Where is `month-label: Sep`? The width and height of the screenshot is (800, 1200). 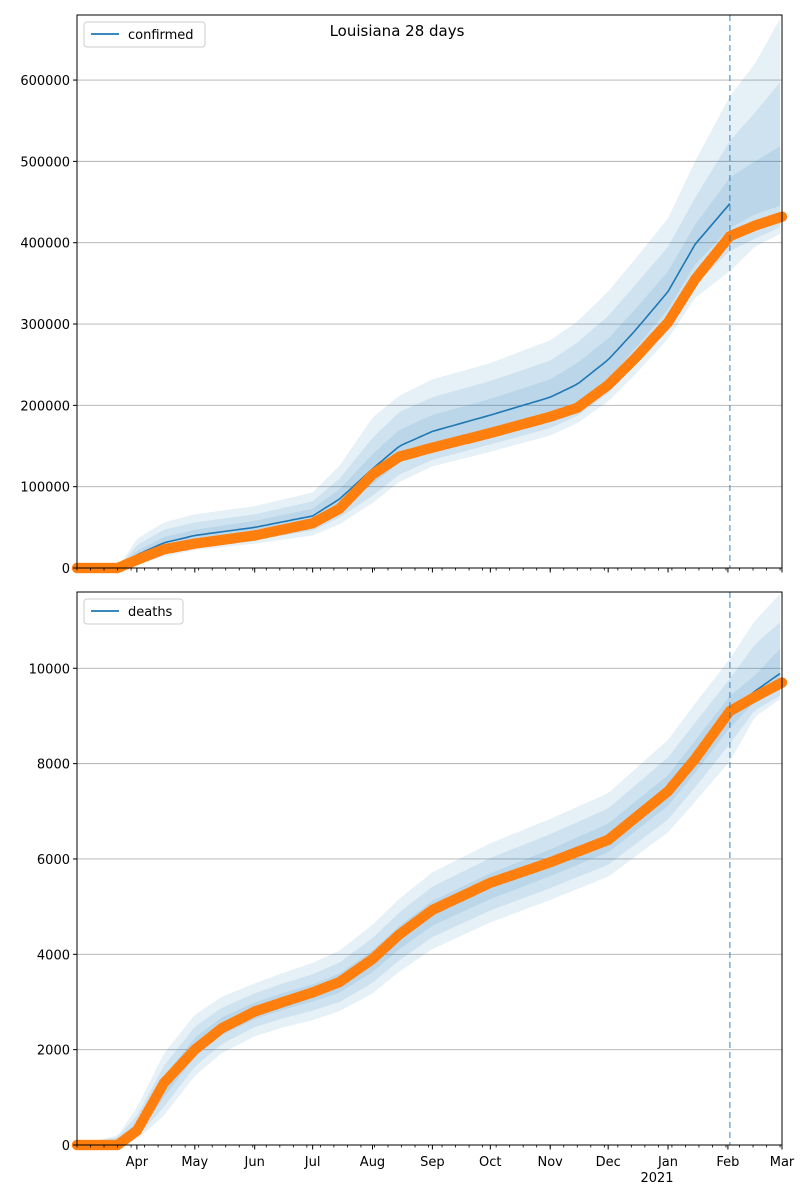 month-label: Sep is located at coordinates (432, 1162).